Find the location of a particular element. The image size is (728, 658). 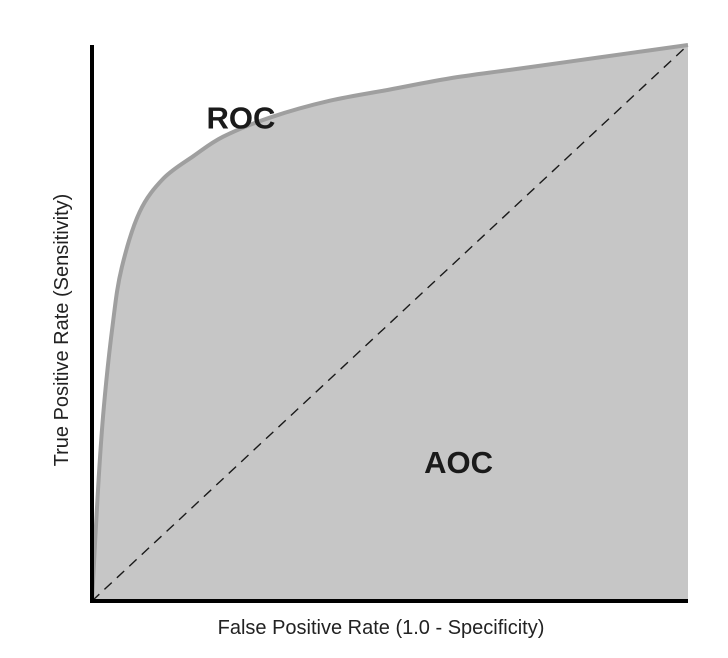

y-axis-title: True Positive Rate (Sensitivity) is located at coordinates (62, 330).